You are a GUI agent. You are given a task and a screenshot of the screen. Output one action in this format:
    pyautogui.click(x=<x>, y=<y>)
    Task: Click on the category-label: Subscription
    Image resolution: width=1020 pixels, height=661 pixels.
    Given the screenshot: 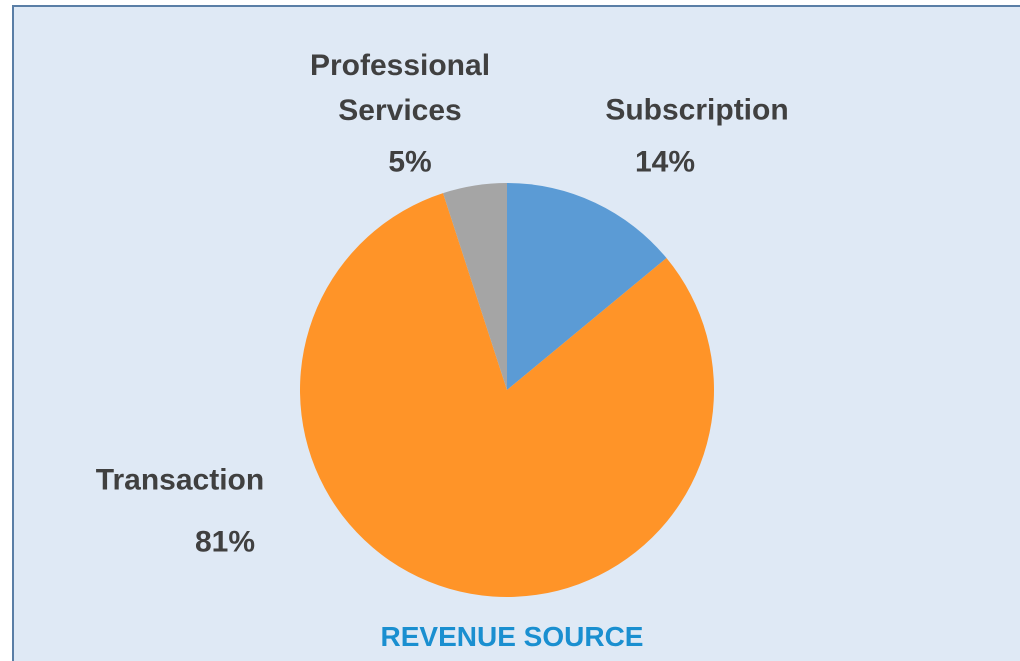 What is the action you would take?
    pyautogui.click(x=697, y=110)
    